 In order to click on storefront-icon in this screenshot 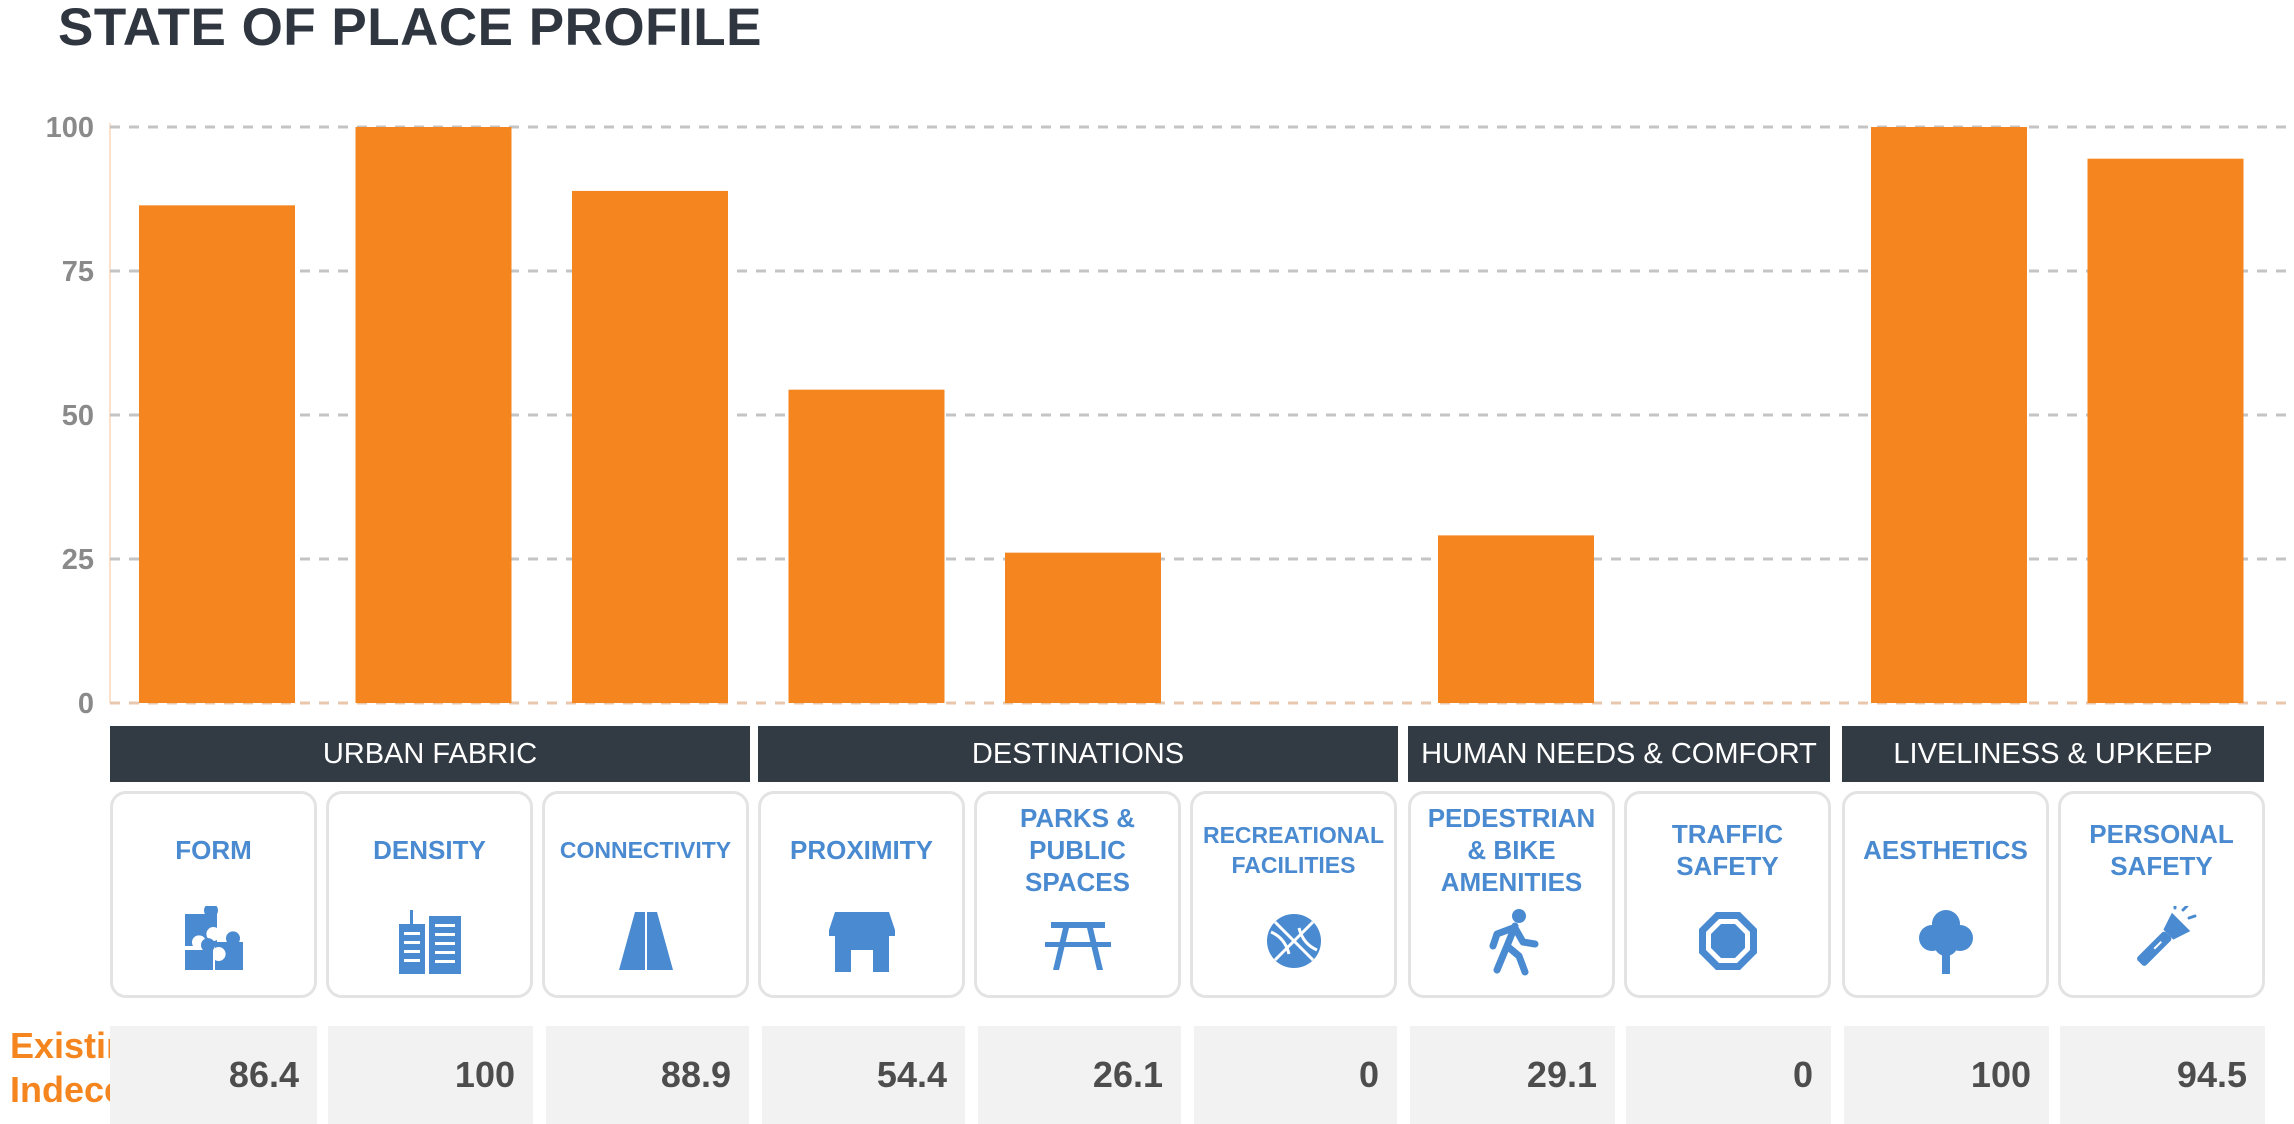, I will do `click(861, 942)`.